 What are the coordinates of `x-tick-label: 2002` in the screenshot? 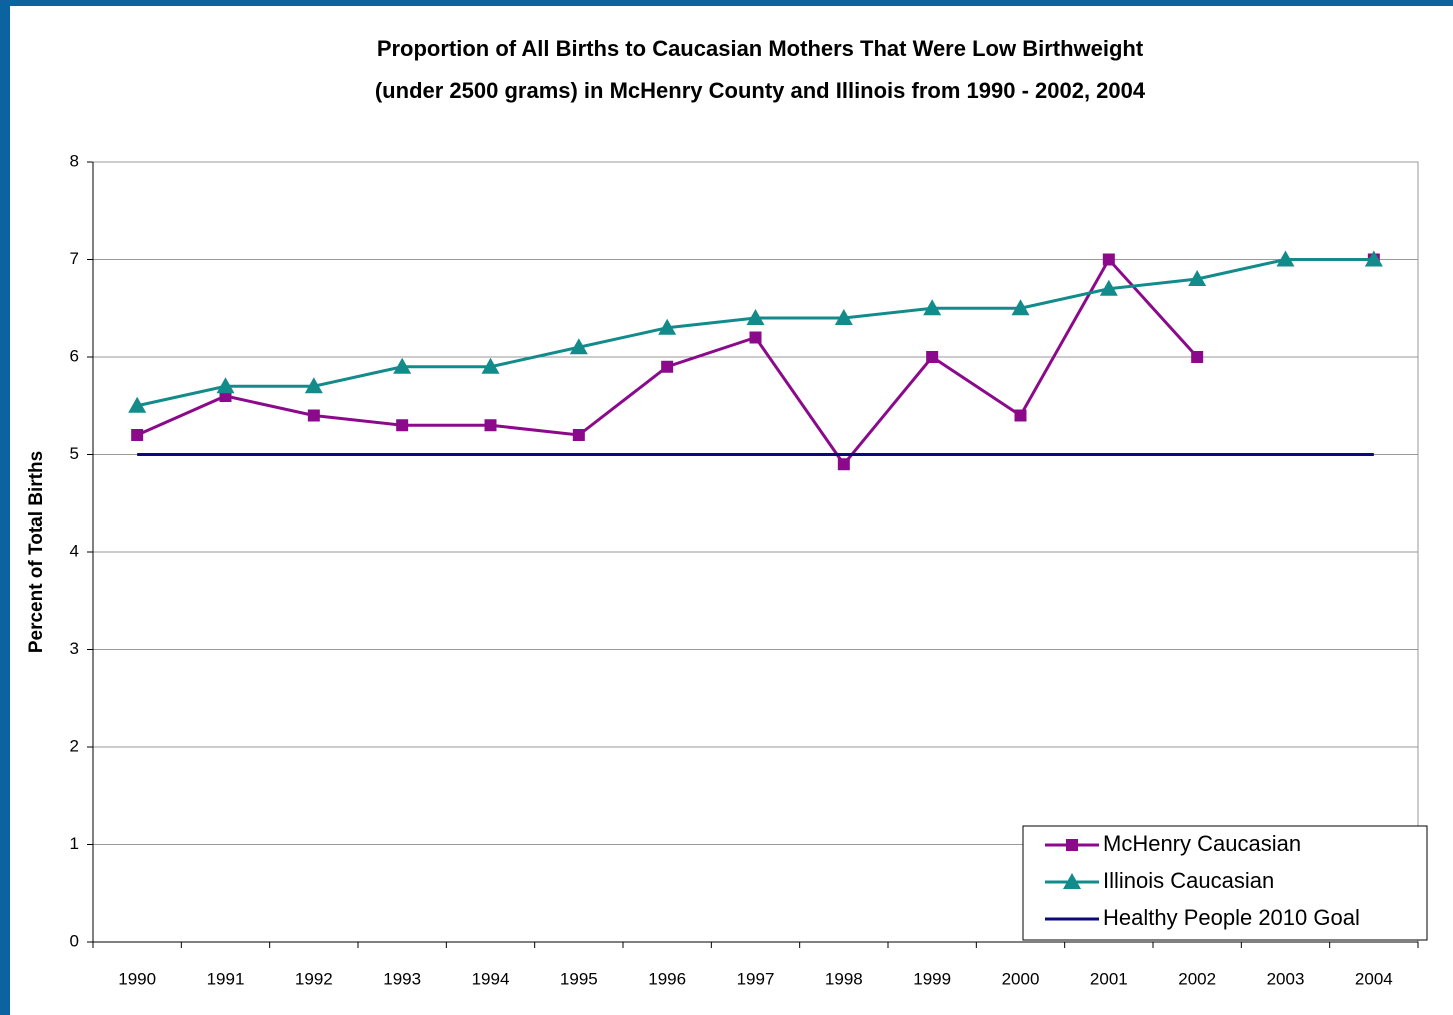 It's located at (1197, 978).